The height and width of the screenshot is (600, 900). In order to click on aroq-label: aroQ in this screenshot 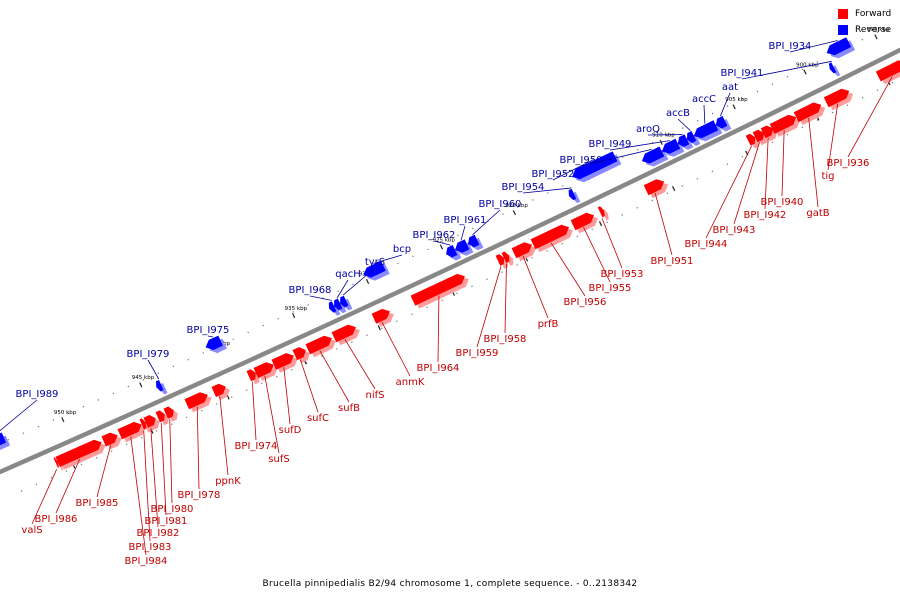, I will do `click(648, 129)`.